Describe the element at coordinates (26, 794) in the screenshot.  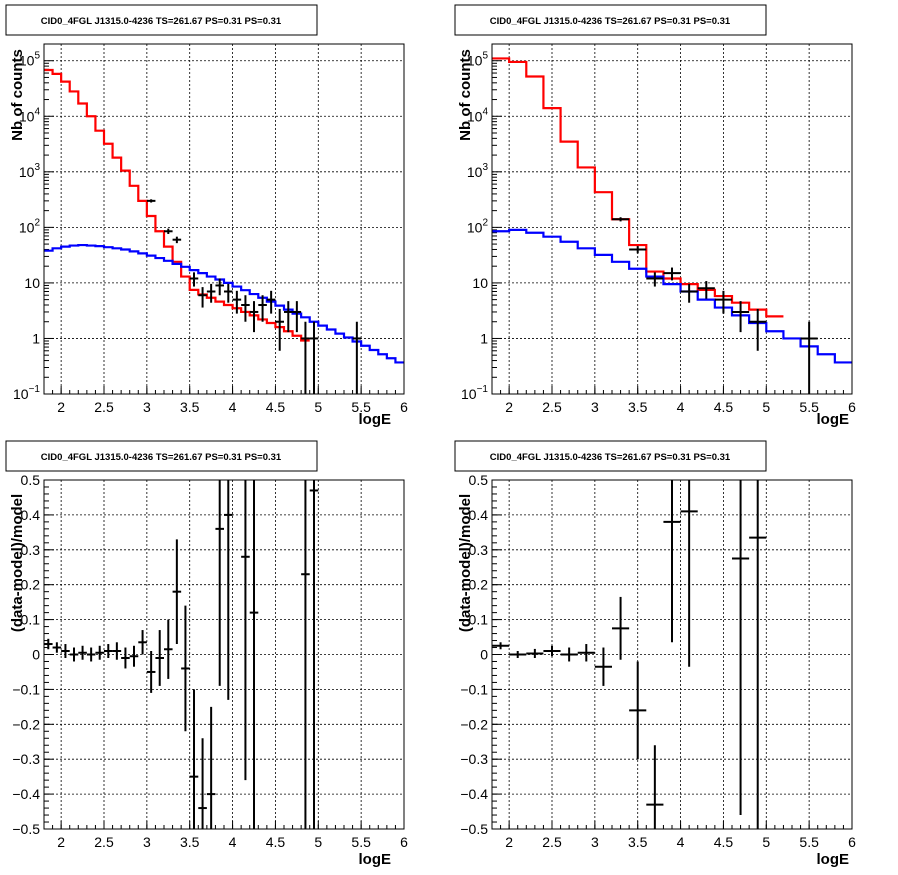
I see `y-tick-label: −0.4` at that location.